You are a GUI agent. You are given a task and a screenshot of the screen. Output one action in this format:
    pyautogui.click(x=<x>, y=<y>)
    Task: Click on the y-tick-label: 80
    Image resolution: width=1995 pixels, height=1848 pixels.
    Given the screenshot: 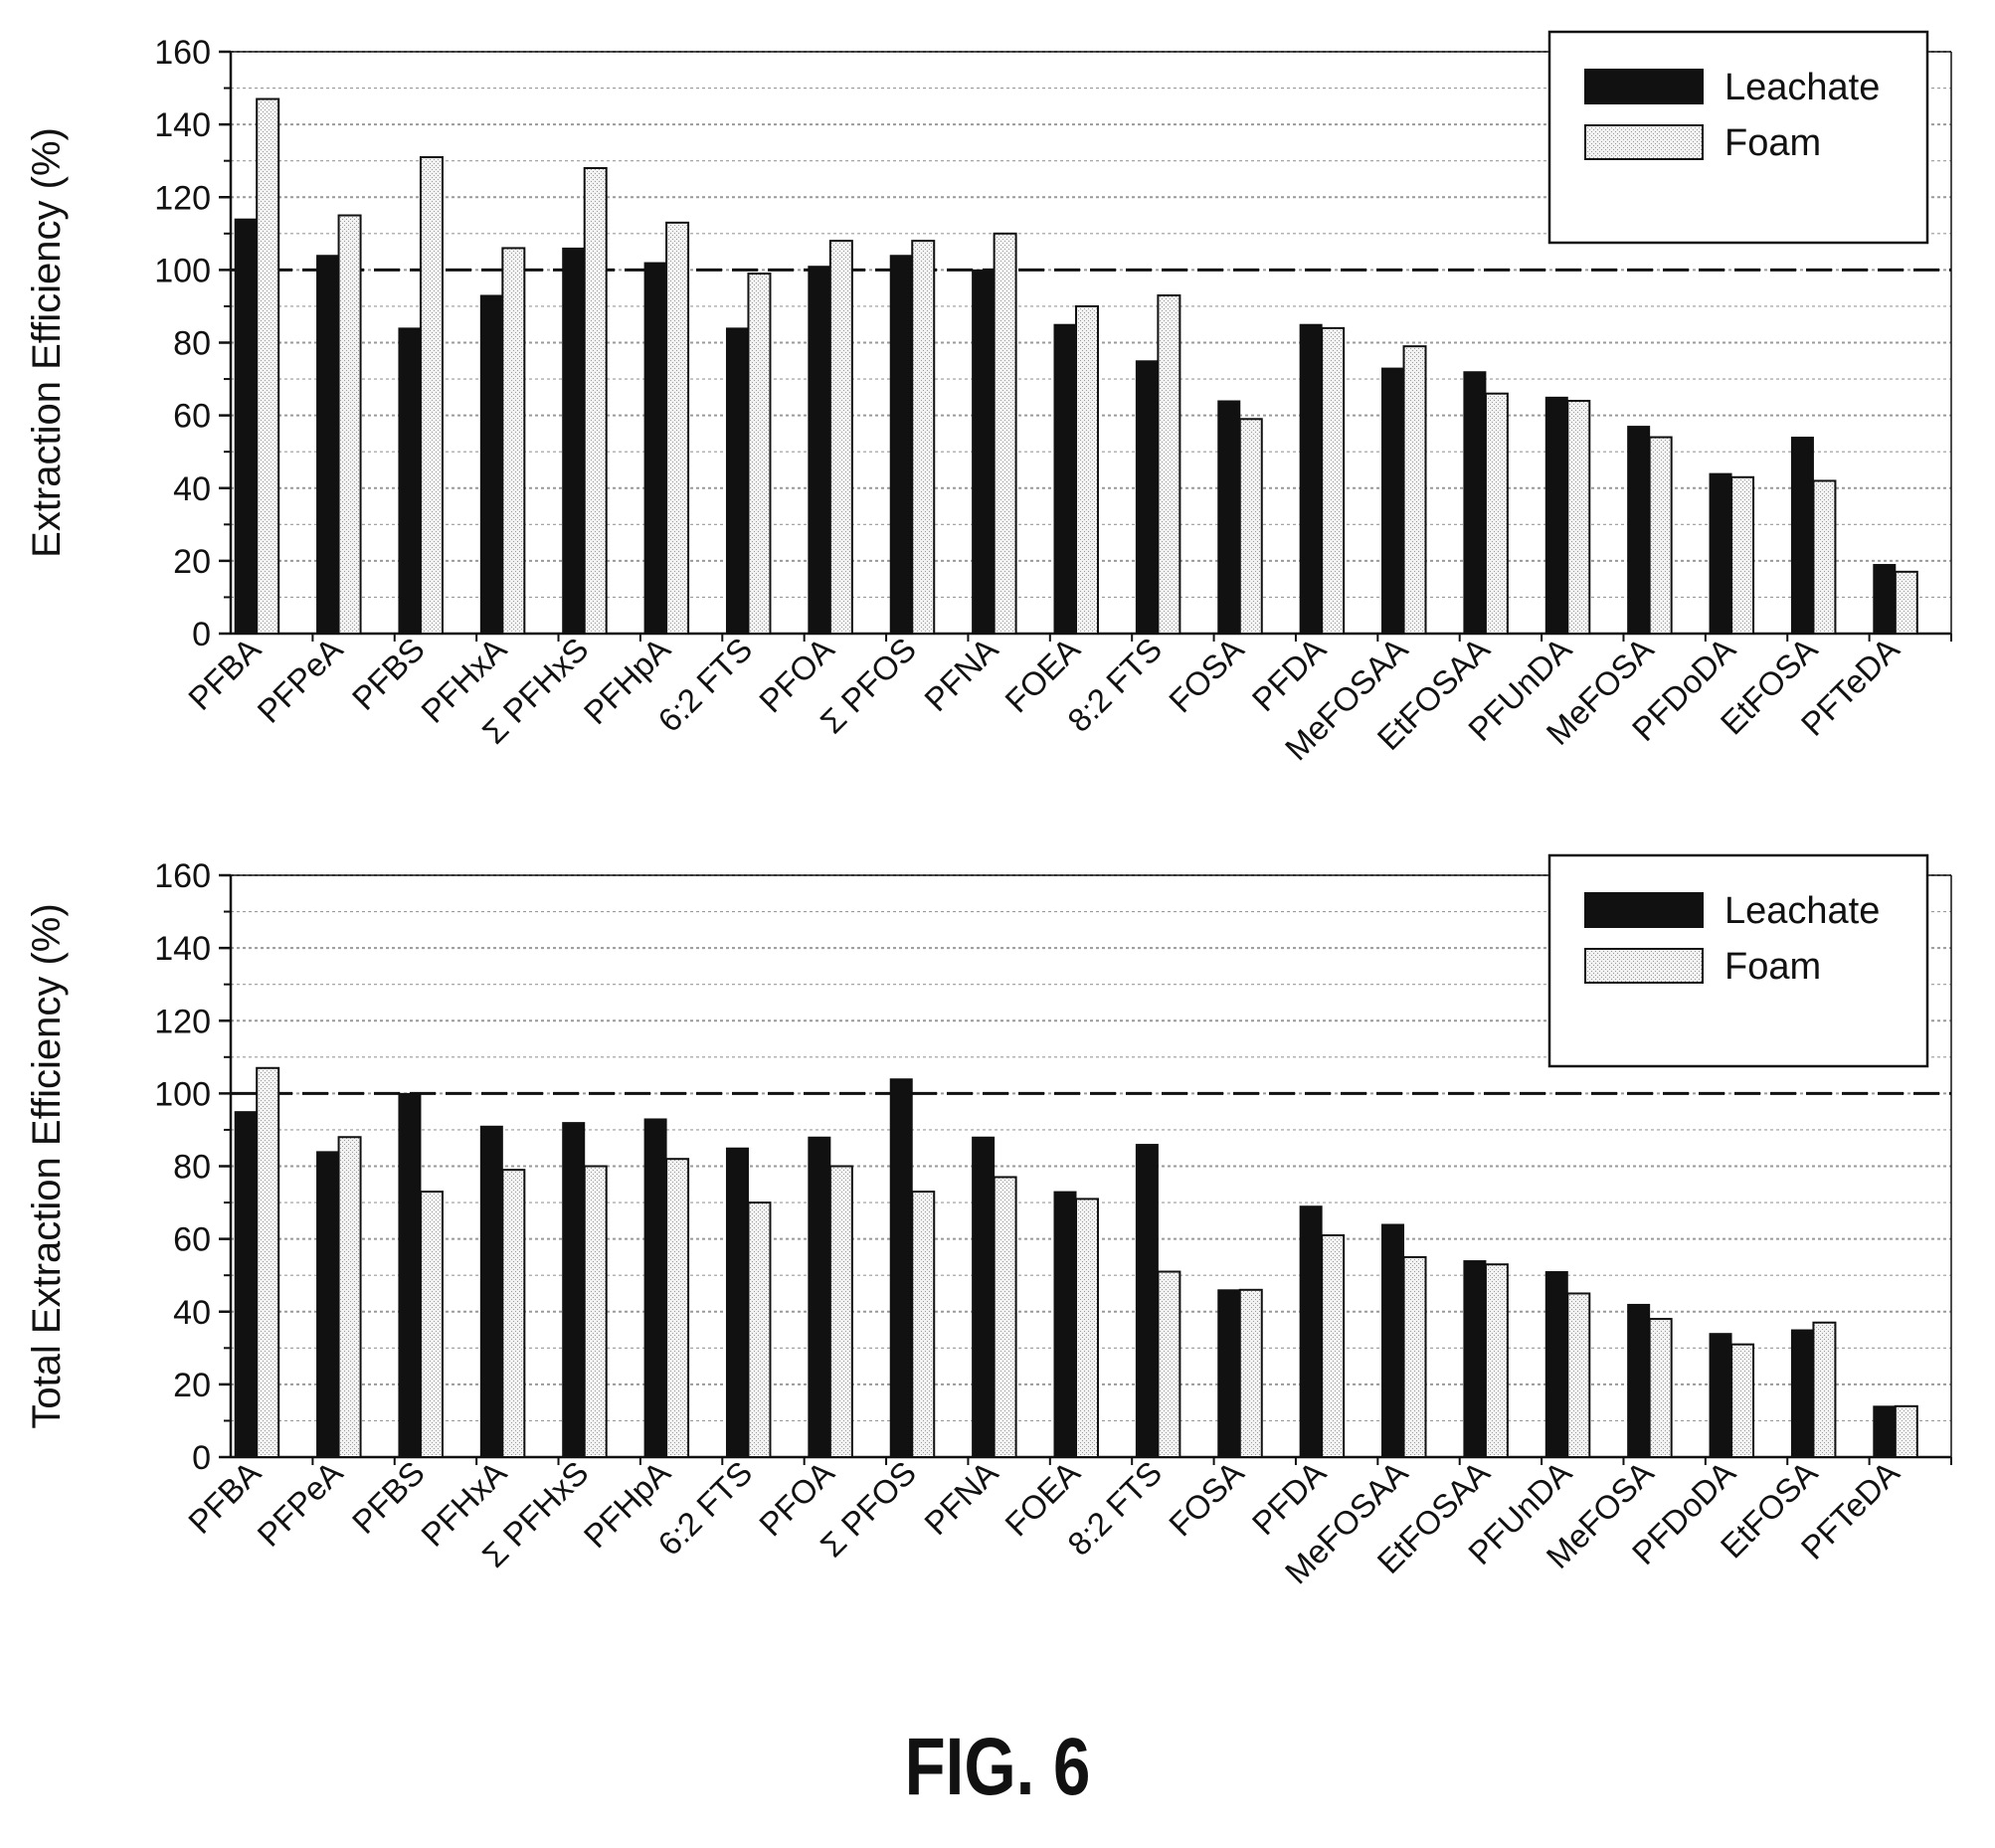 What is the action you would take?
    pyautogui.click(x=192, y=344)
    